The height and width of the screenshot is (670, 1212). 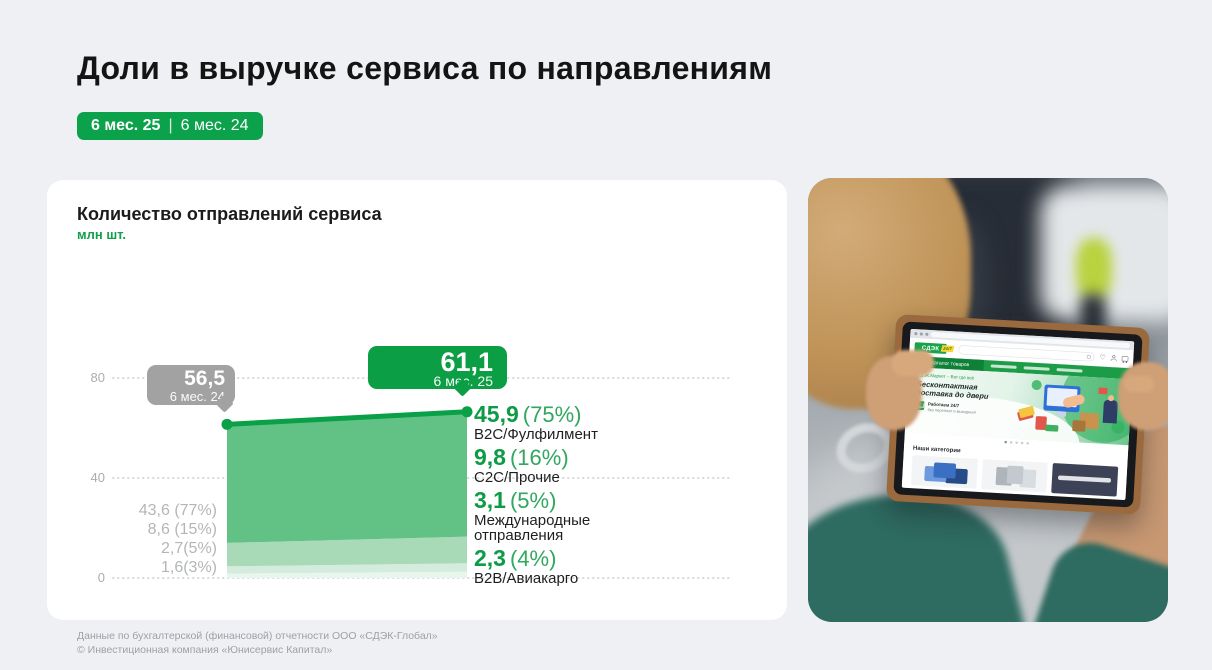 What do you see at coordinates (1103, 357) in the screenshot?
I see `favorites-heart-icon: ♡` at bounding box center [1103, 357].